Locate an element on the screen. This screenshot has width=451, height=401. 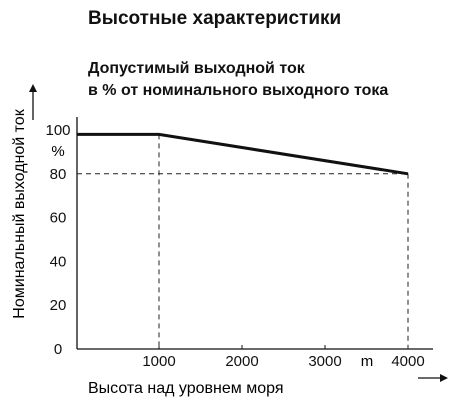
x-tick-label: 3000 is located at coordinates (324, 361).